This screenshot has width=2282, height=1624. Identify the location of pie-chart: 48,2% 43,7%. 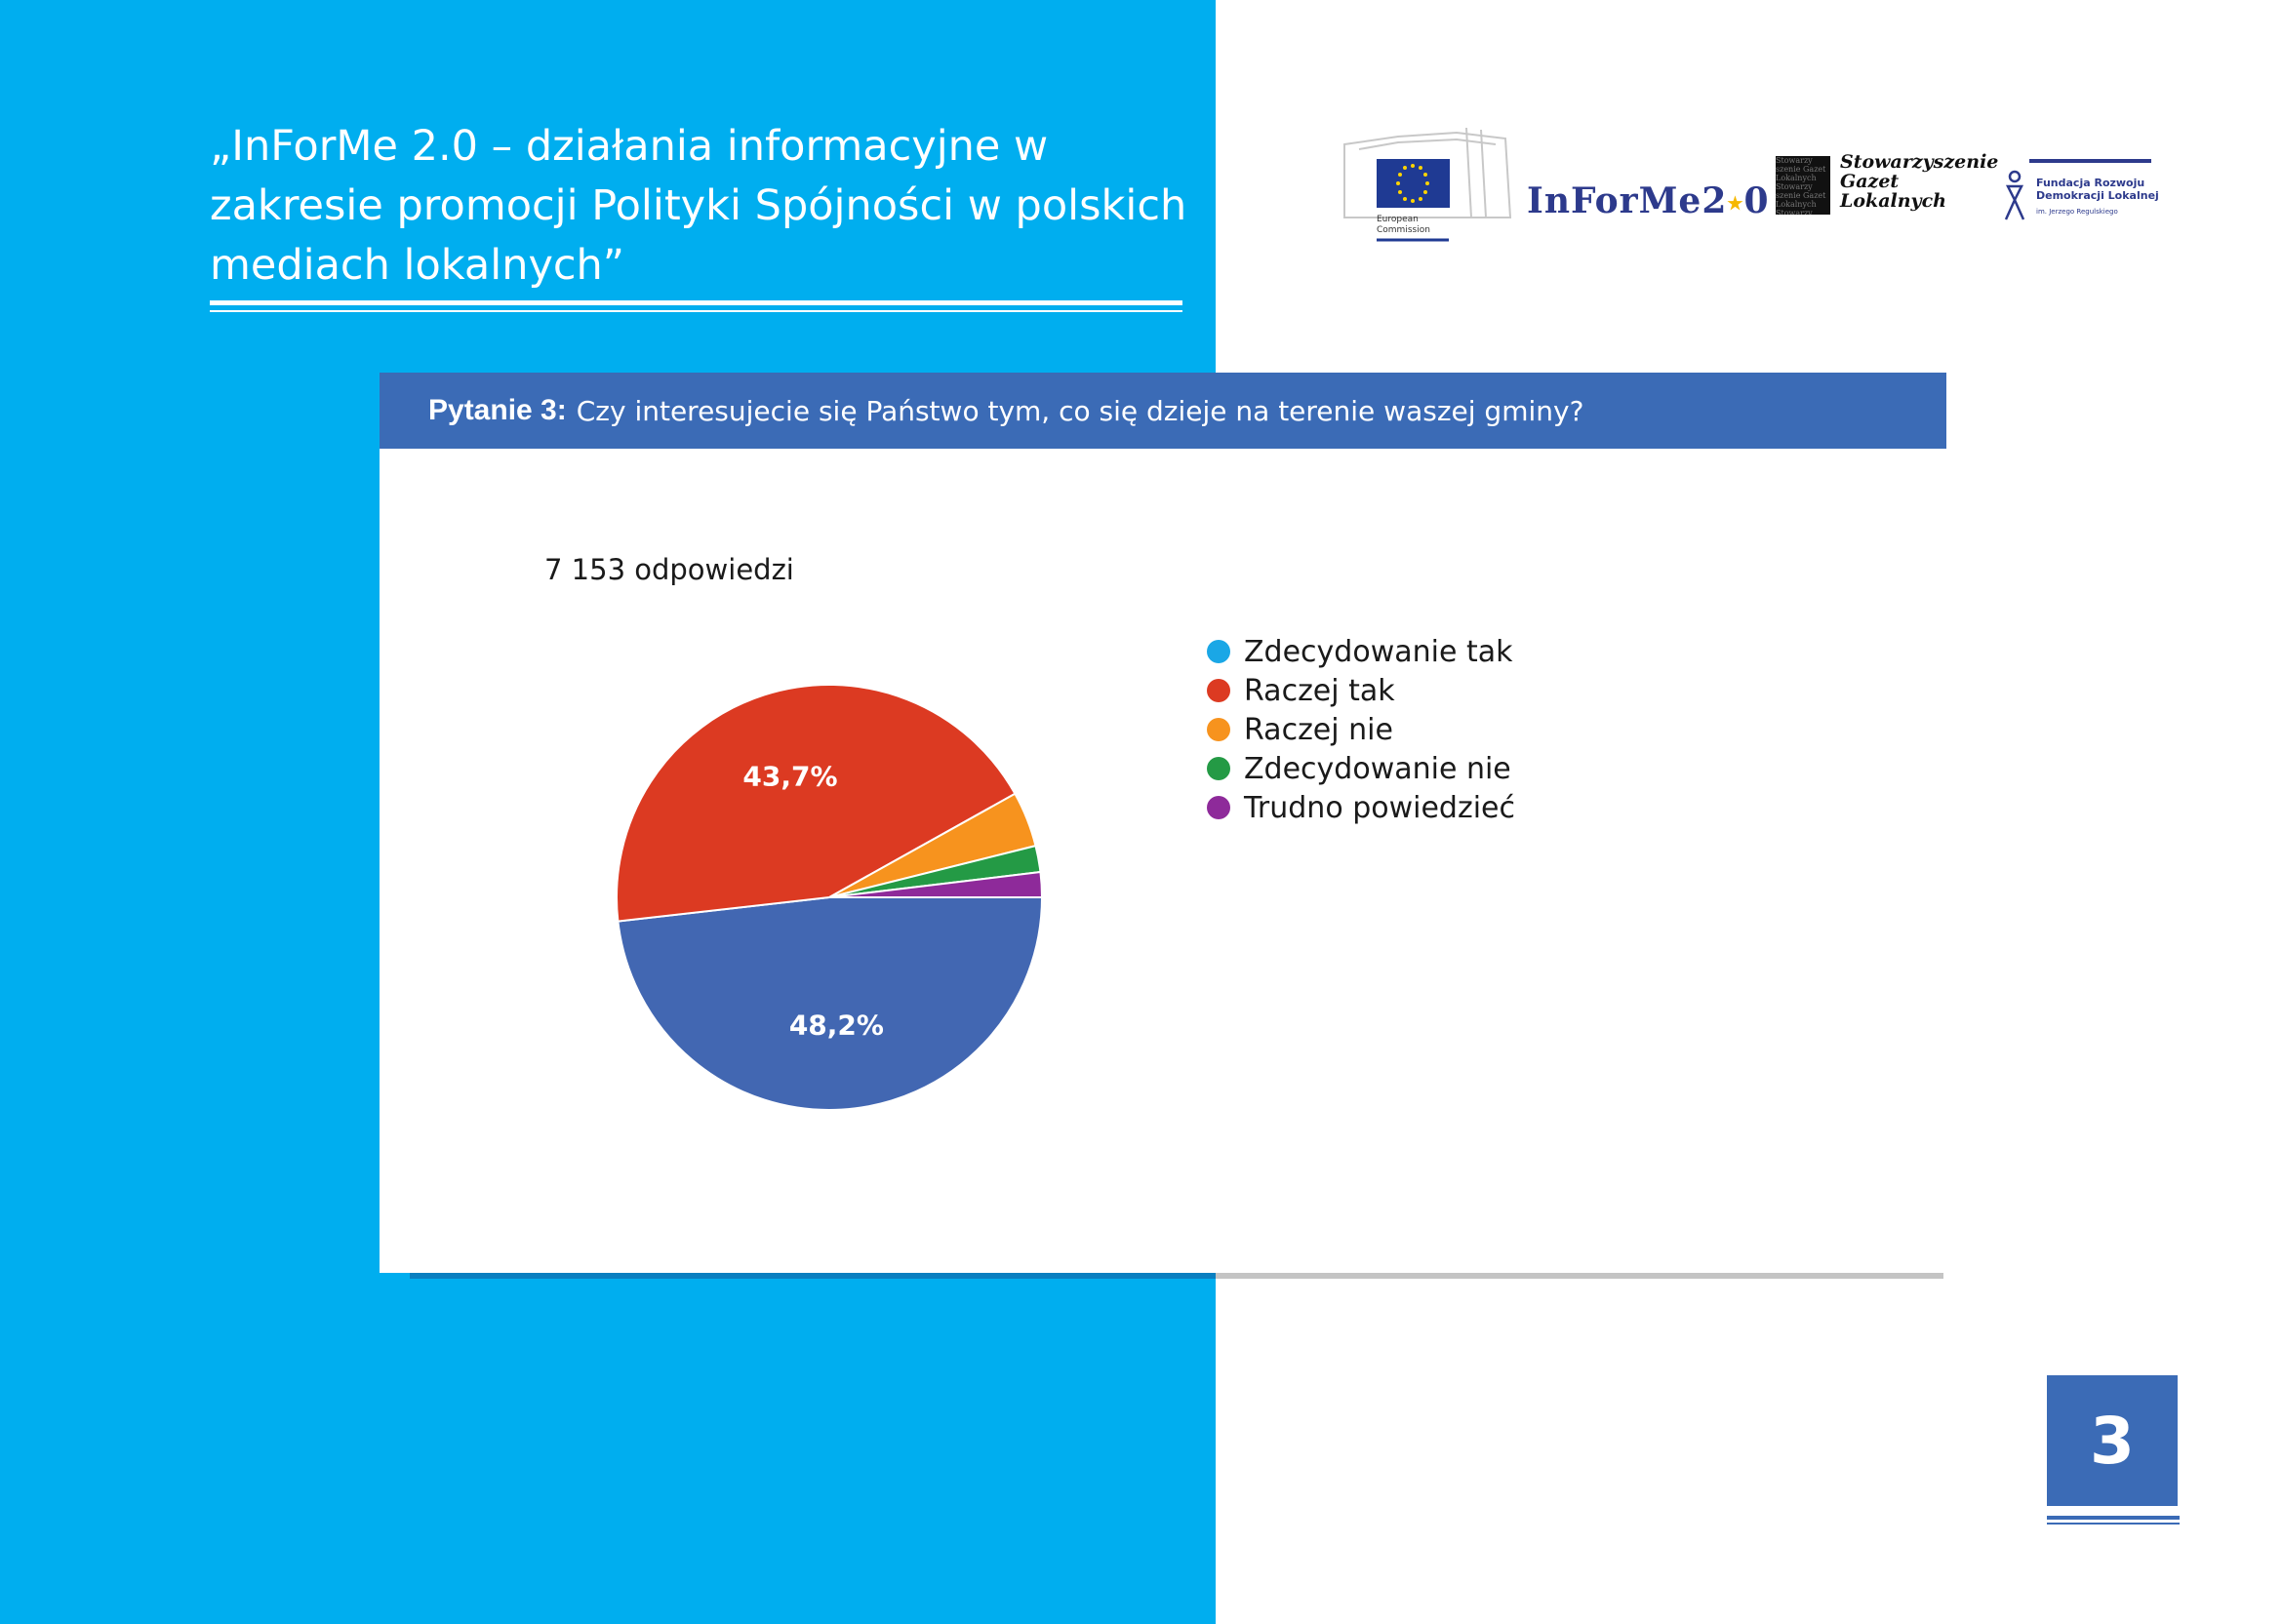
(830, 898).